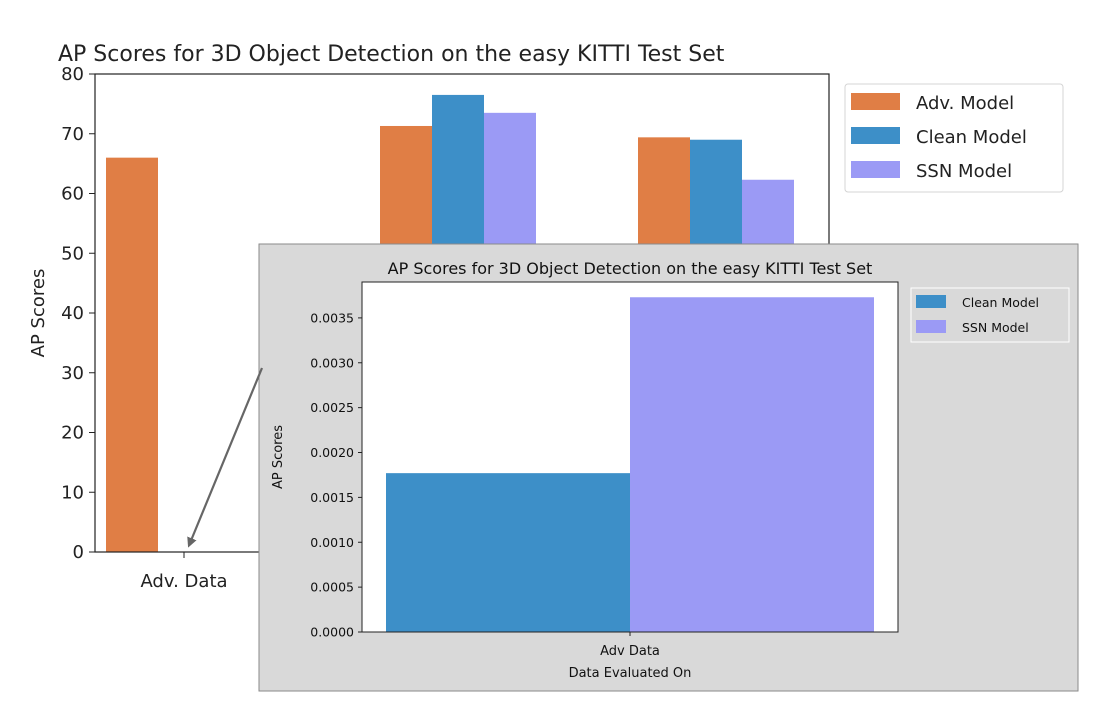 The image size is (1096, 726). Describe the element at coordinates (72, 194) in the screenshot. I see `main-y-tick-label: 60` at that location.